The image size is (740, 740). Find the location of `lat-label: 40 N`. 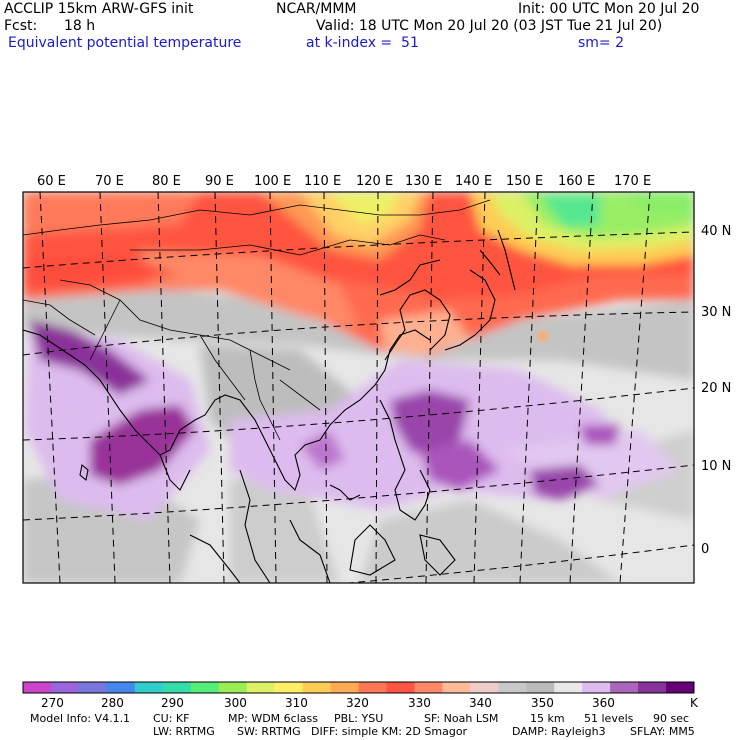

lat-label: 40 N is located at coordinates (716, 231).